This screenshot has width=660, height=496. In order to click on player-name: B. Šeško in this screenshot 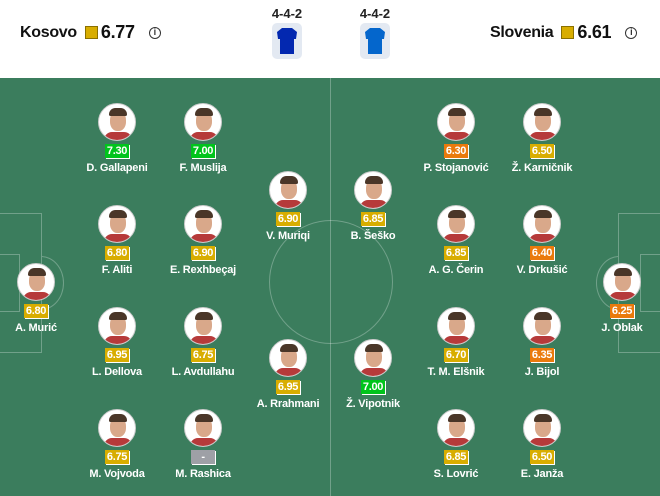, I will do `click(373, 236)`.